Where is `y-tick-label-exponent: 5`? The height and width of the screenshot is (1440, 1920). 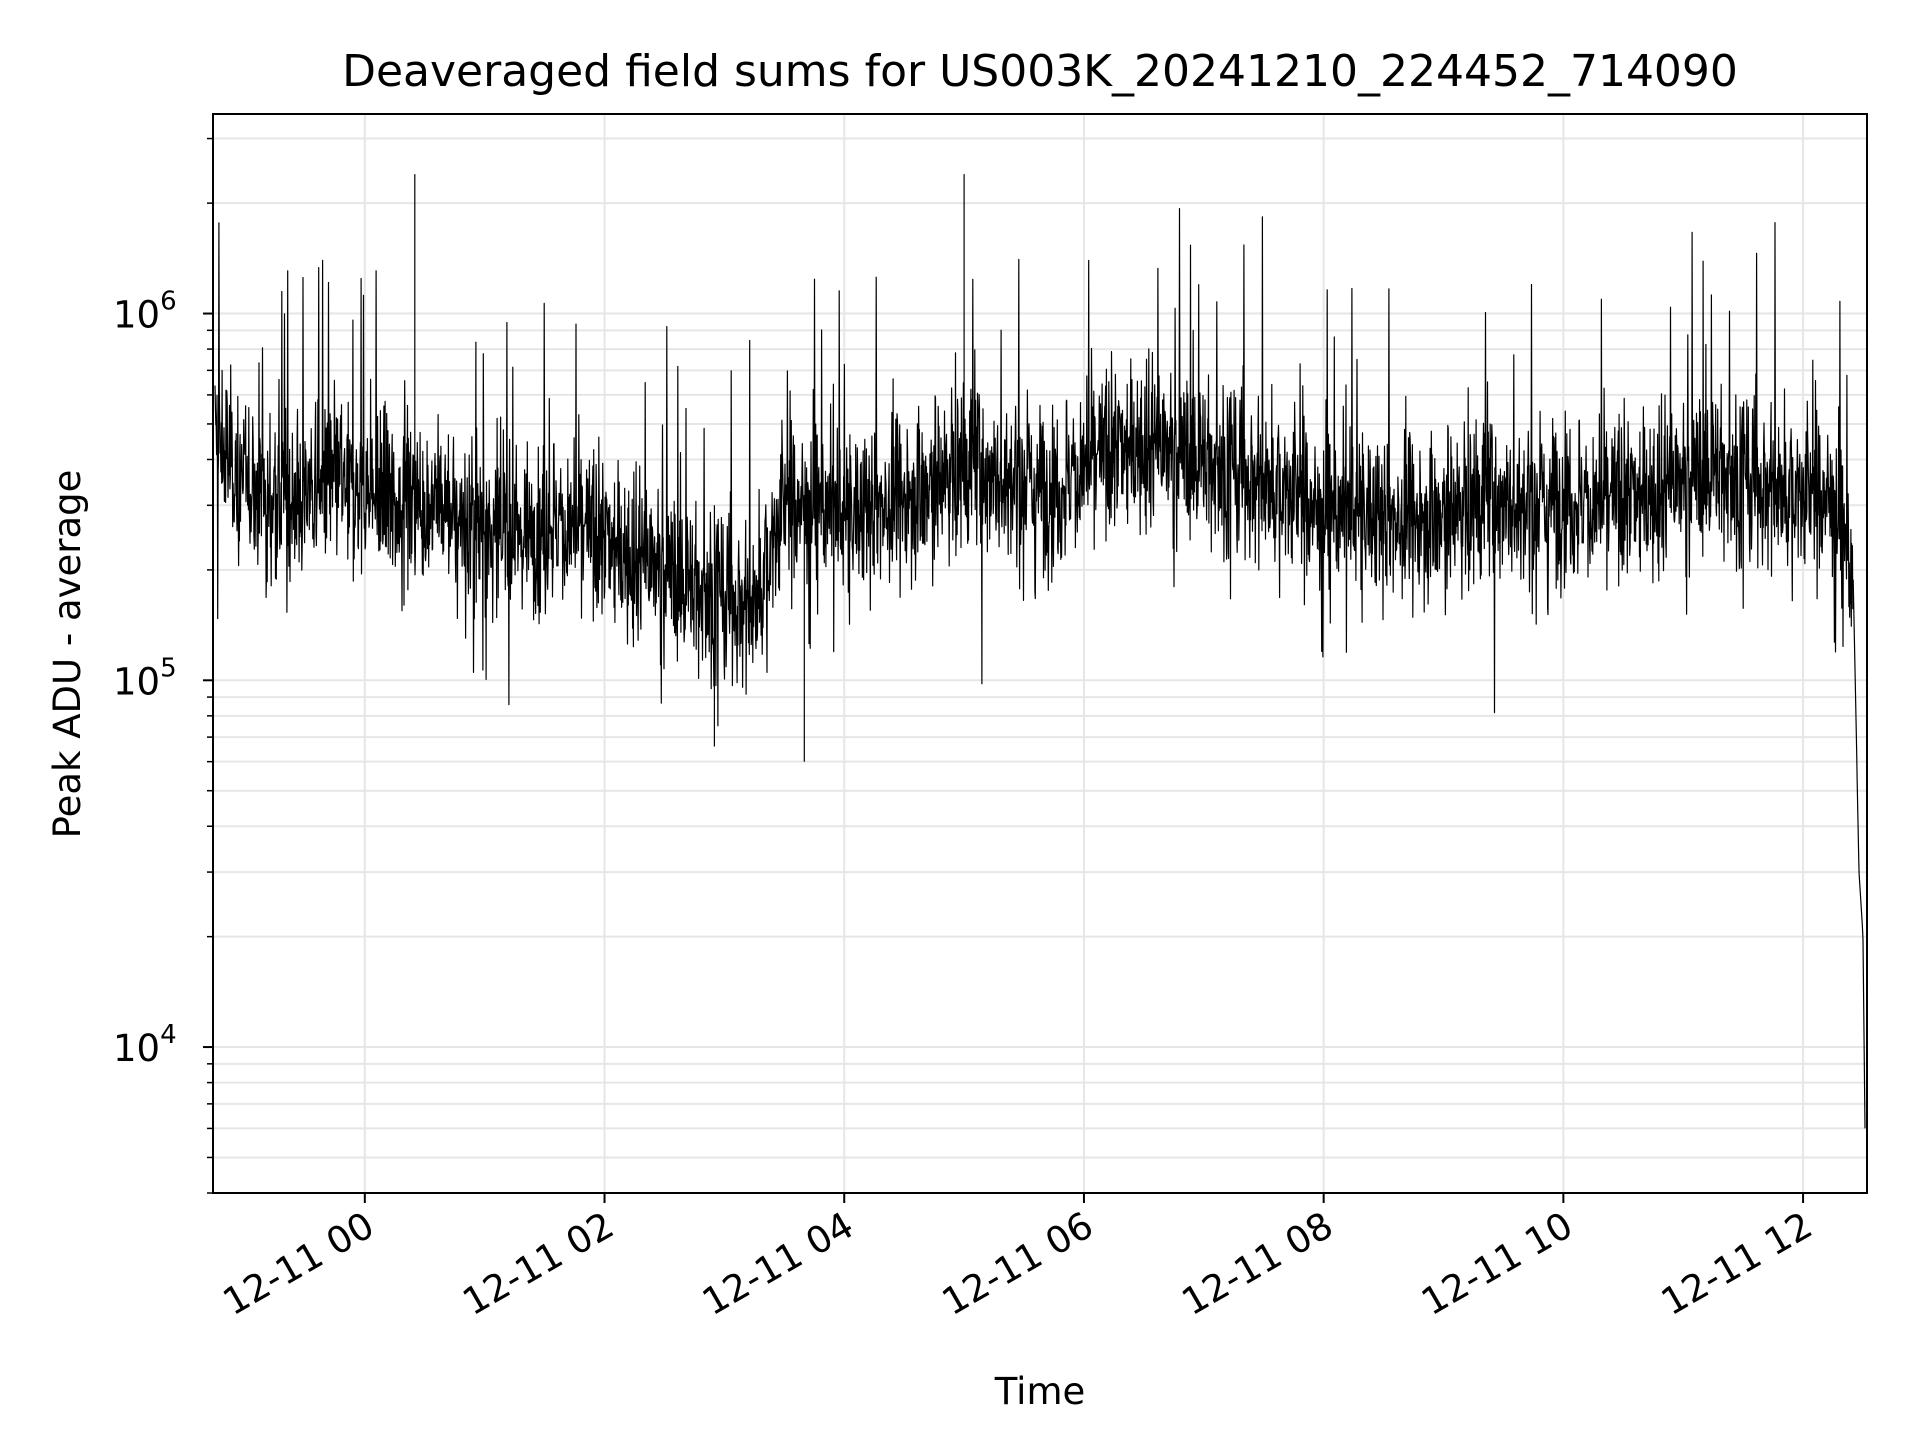
y-tick-label-exponent: 5 is located at coordinates (168, 668).